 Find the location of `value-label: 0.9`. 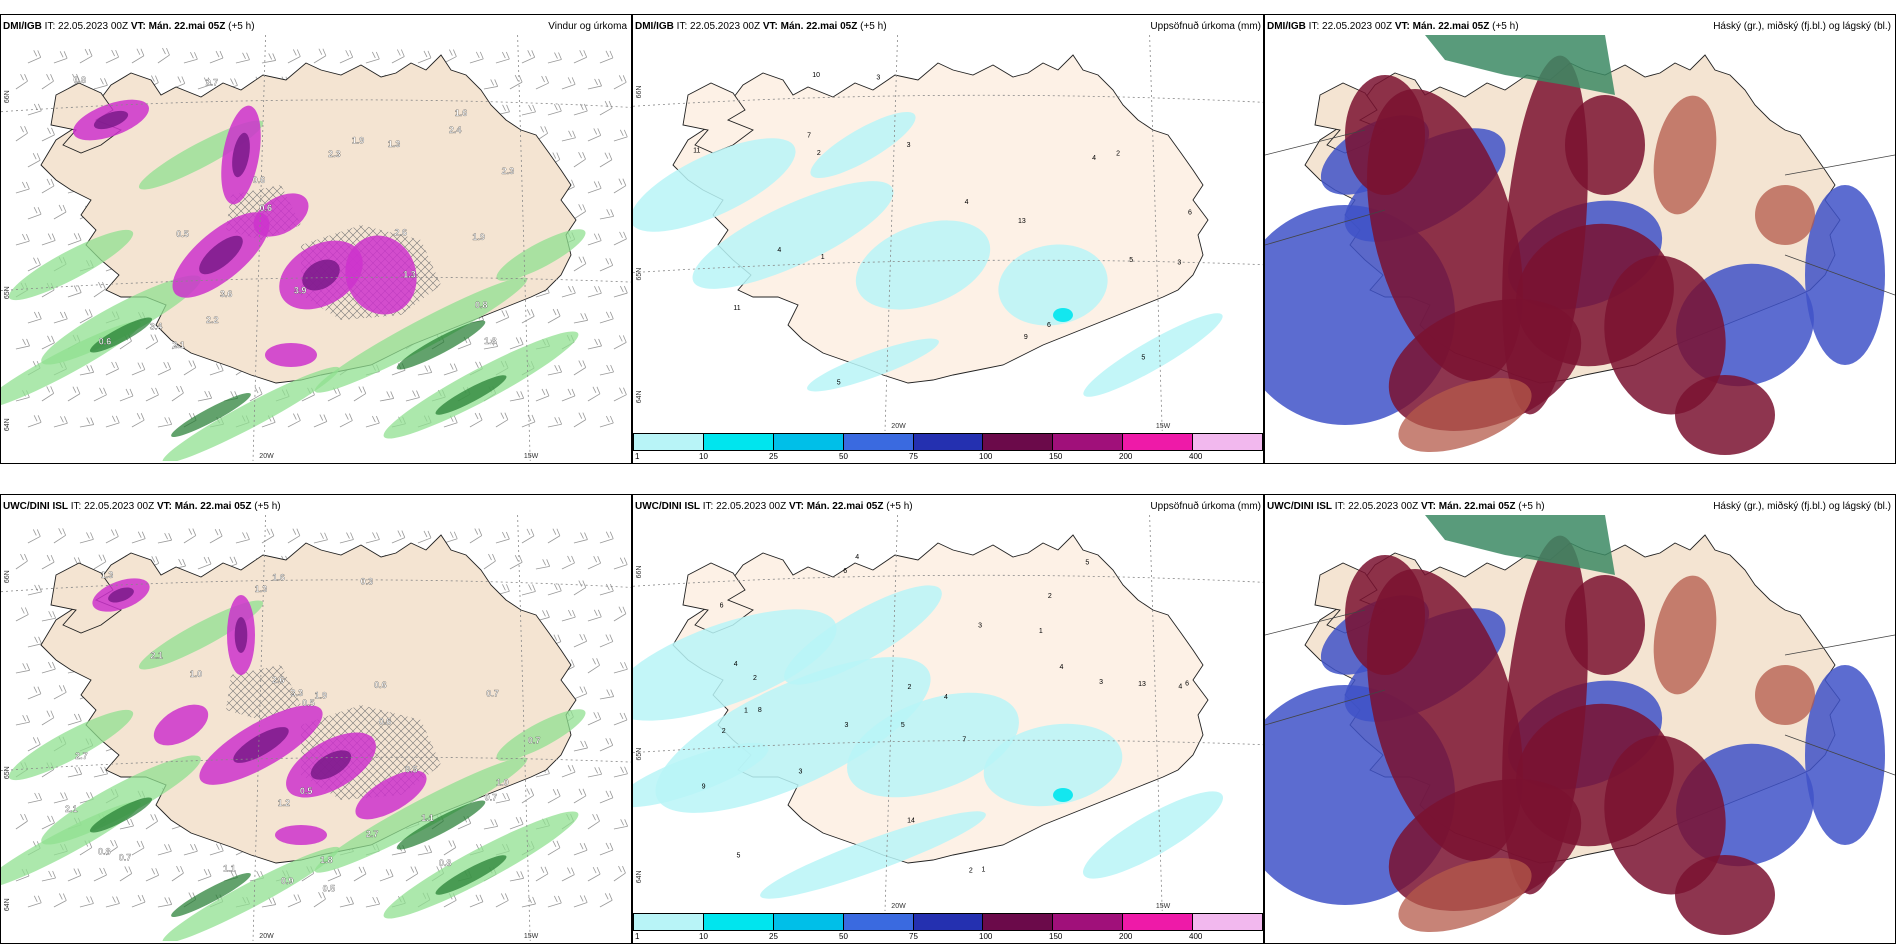

value-label: 0.9 is located at coordinates (287, 881).